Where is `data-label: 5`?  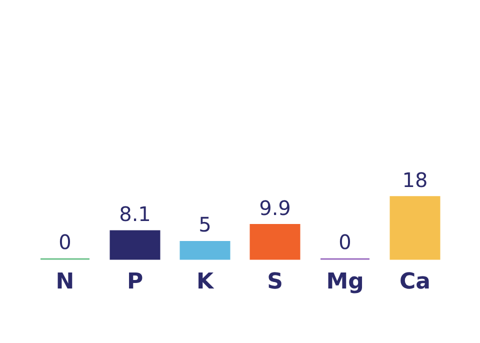
data-label: 5 is located at coordinates (205, 224).